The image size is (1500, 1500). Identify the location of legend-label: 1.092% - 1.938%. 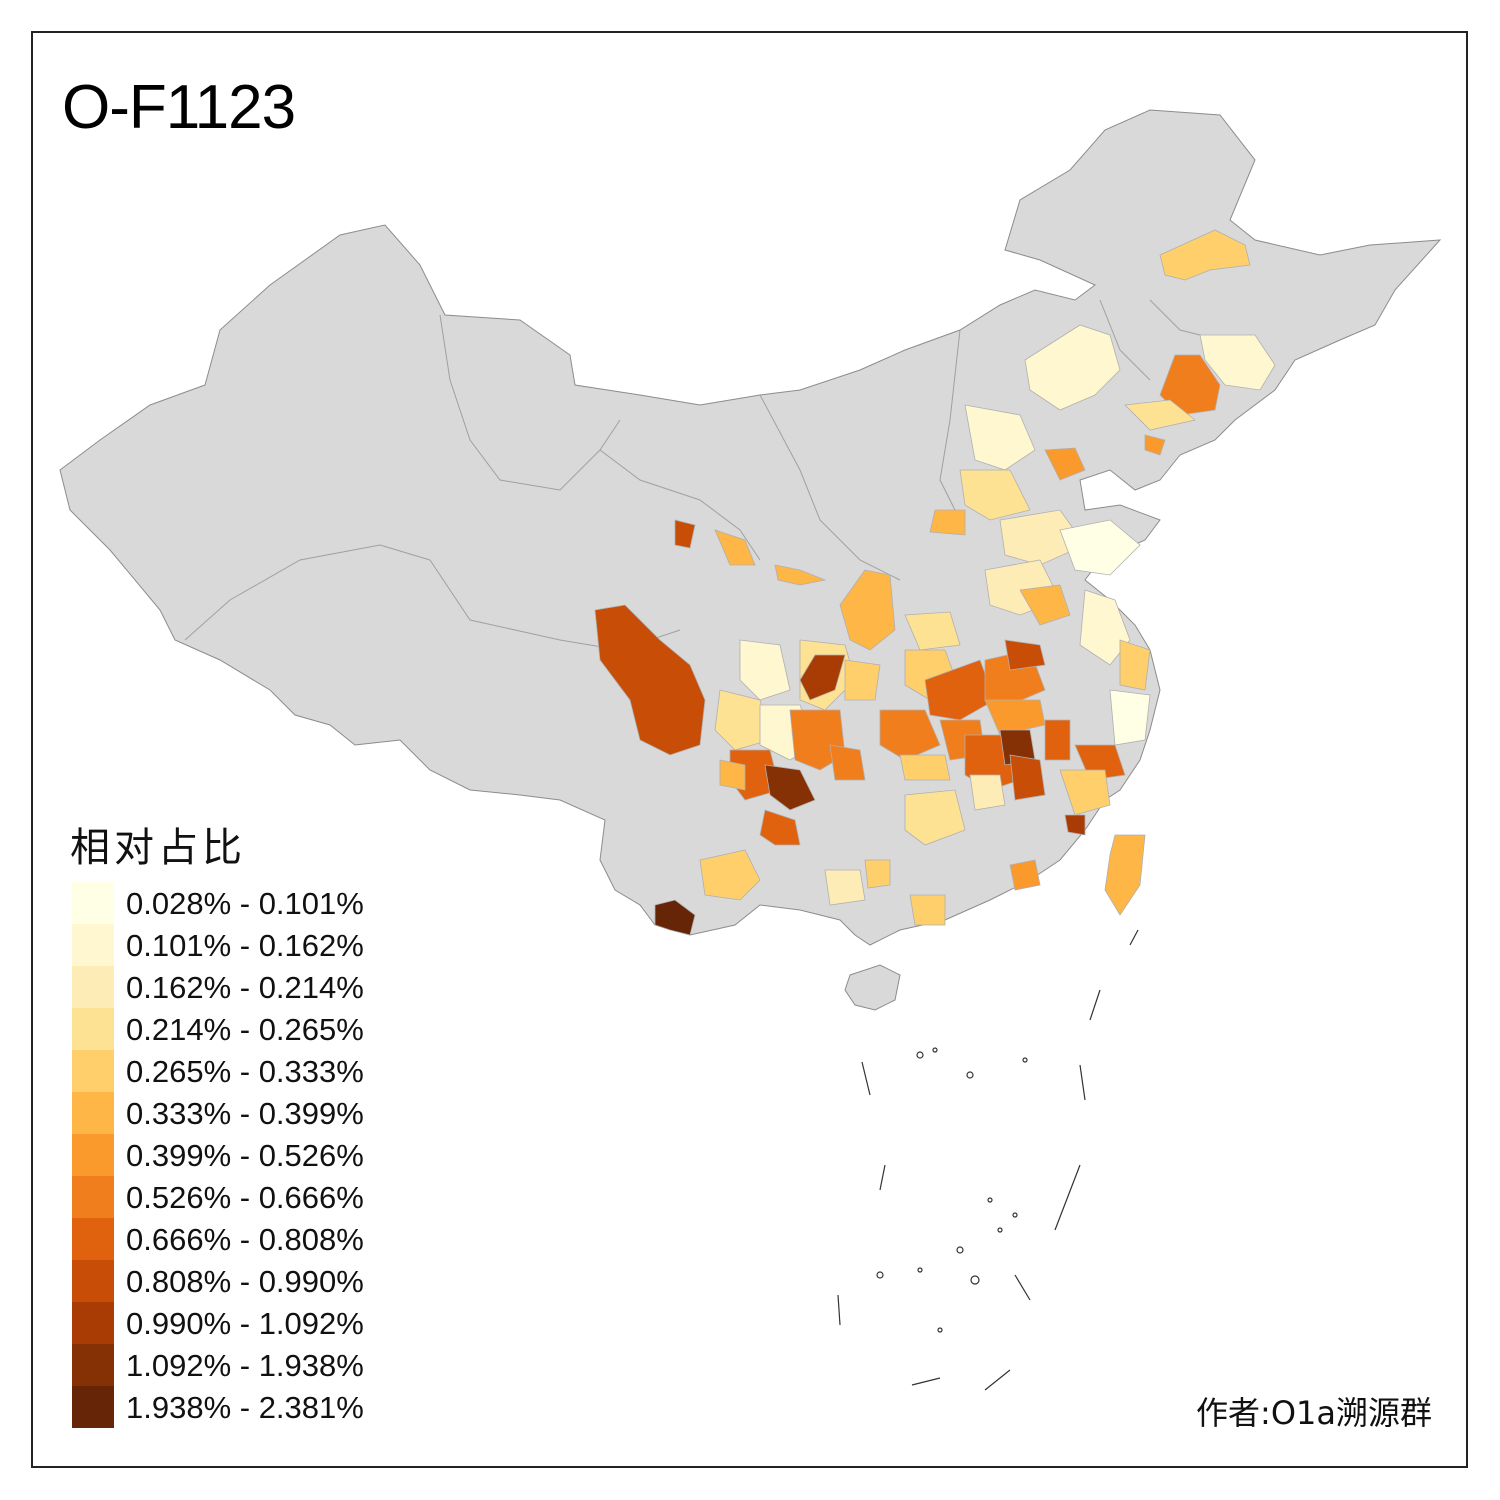
(245, 1365).